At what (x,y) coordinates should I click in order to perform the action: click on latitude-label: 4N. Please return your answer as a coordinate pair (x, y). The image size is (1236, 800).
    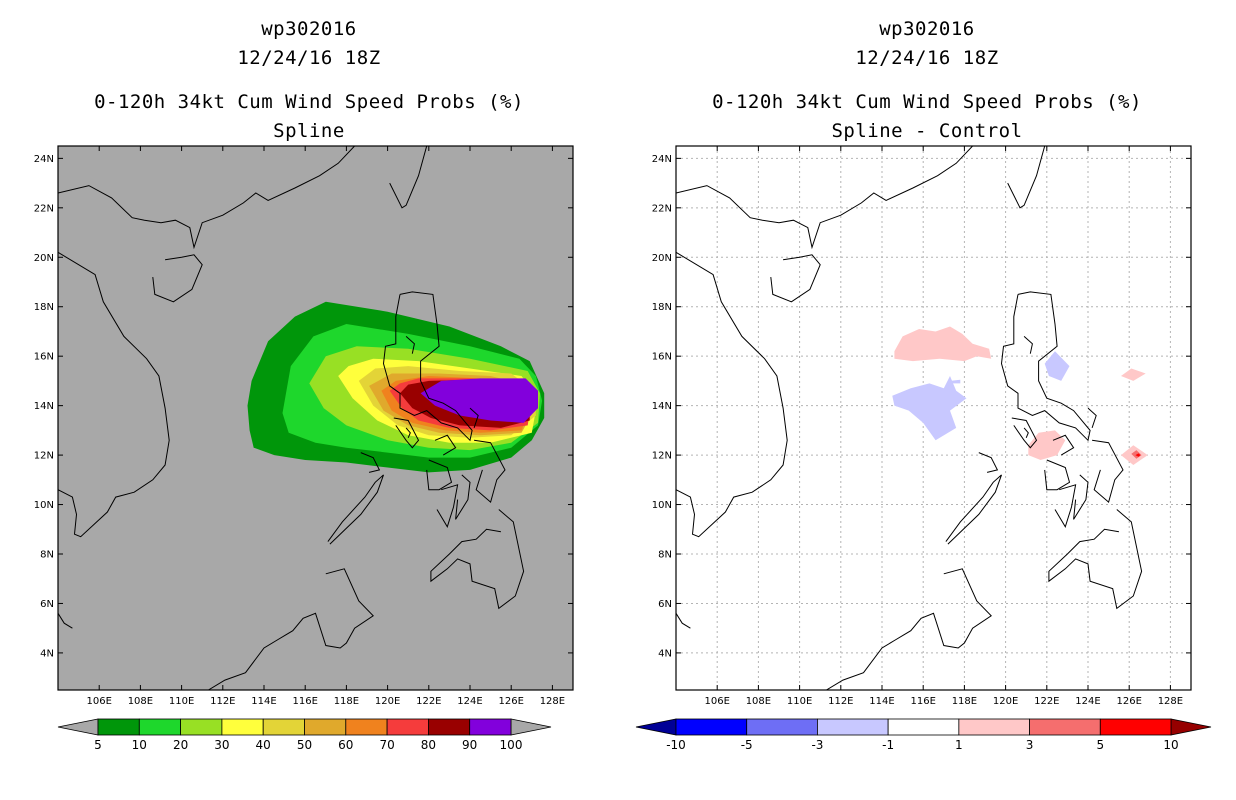
    Looking at the image, I should click on (665, 653).